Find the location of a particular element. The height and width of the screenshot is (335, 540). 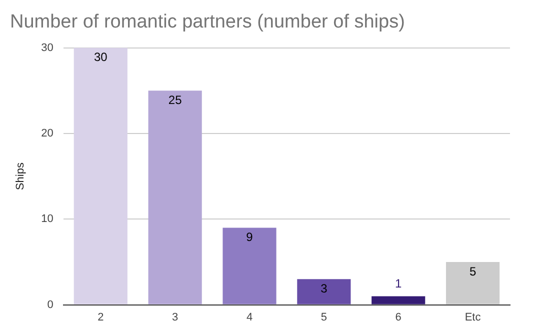

x-tick-label: 2 is located at coordinates (101, 317).